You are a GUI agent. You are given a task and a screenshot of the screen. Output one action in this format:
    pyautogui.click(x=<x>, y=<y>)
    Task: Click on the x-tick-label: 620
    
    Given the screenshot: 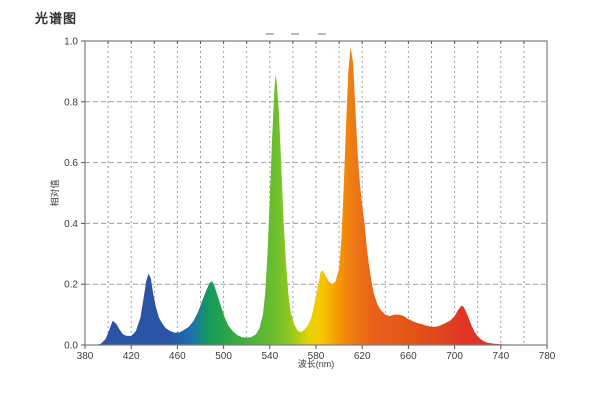 What is the action you would take?
    pyautogui.click(x=362, y=356)
    